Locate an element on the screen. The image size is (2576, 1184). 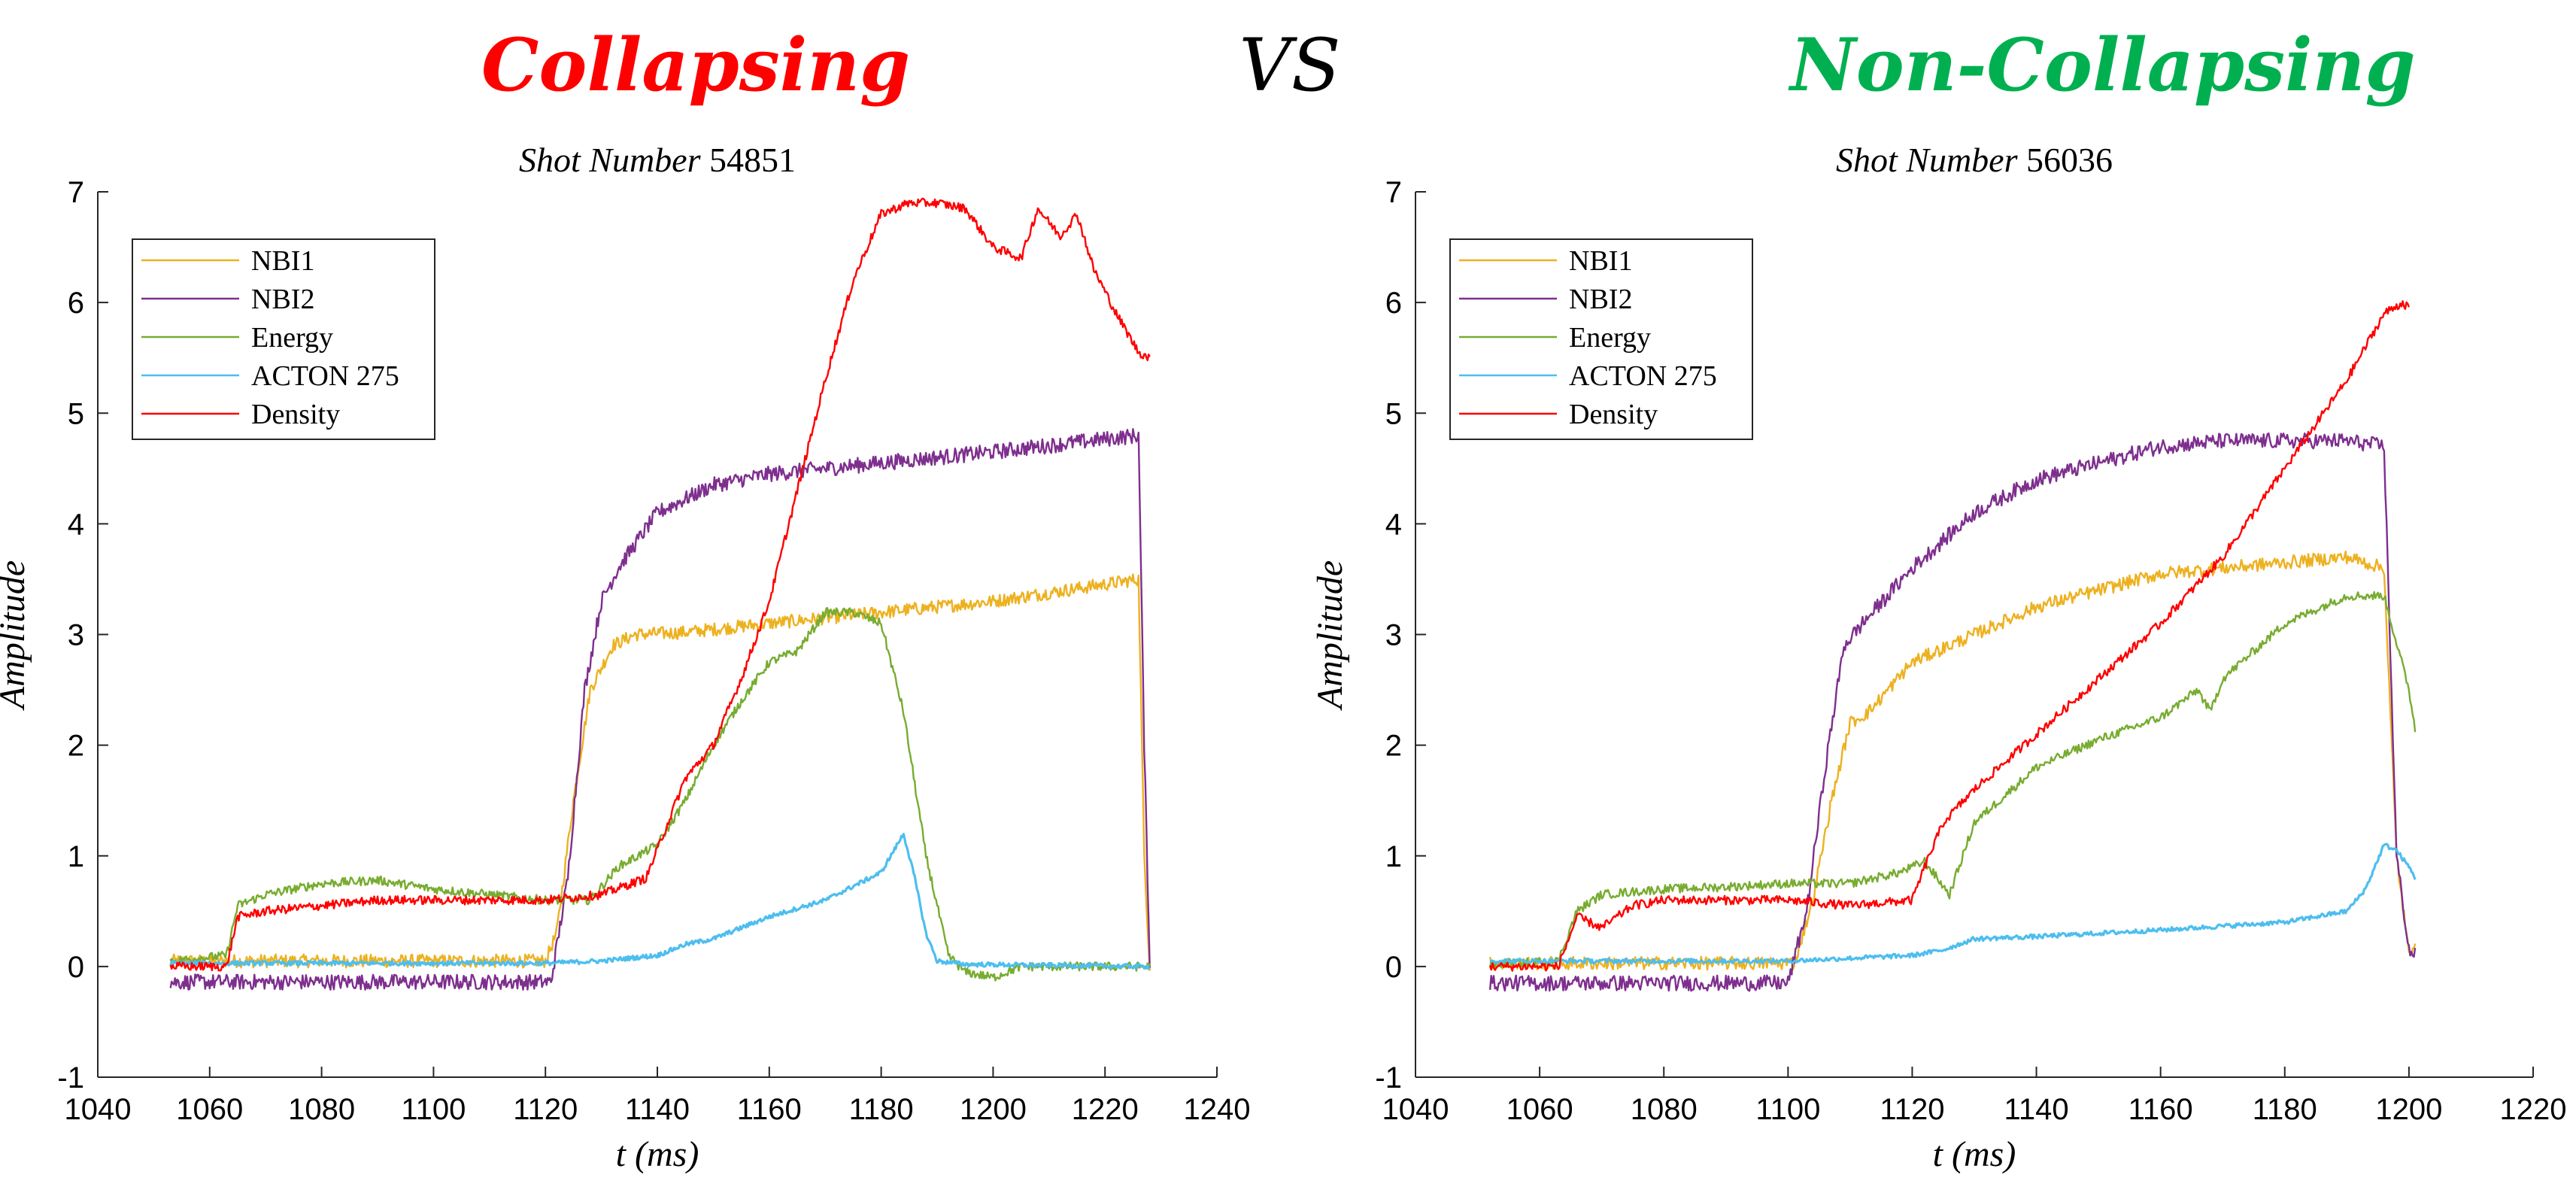
chart-title-number: 54851 is located at coordinates (752, 160).